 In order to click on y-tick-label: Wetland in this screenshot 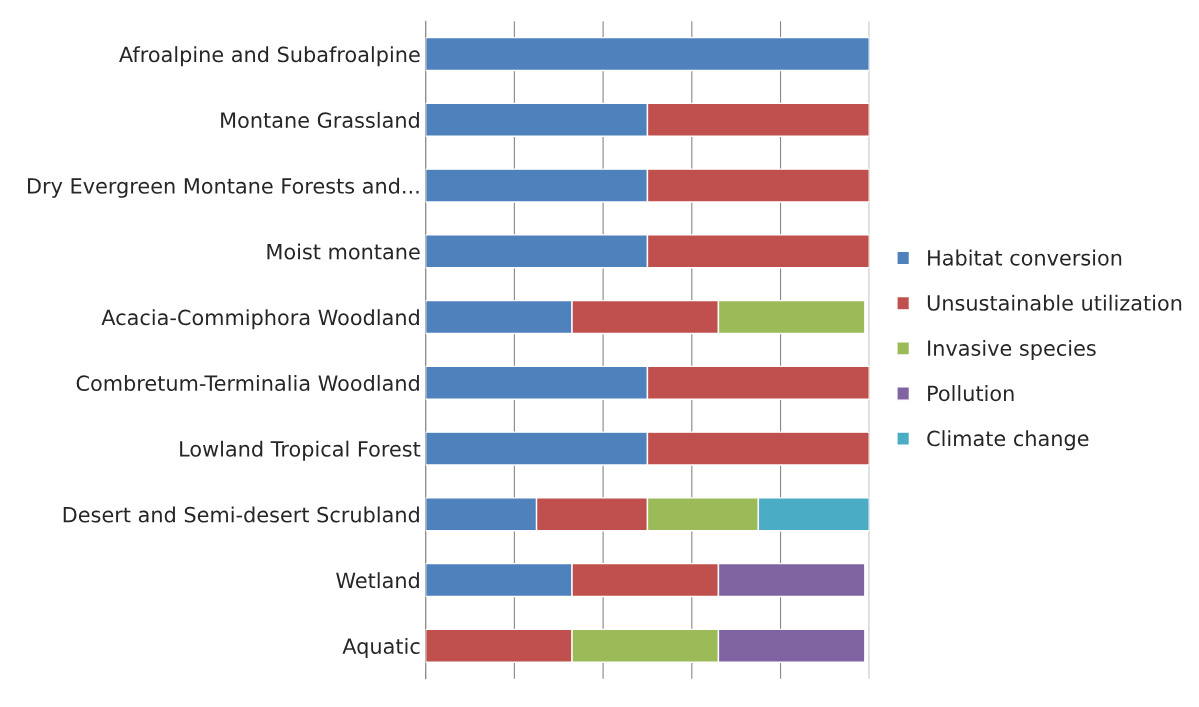, I will do `click(377, 580)`.